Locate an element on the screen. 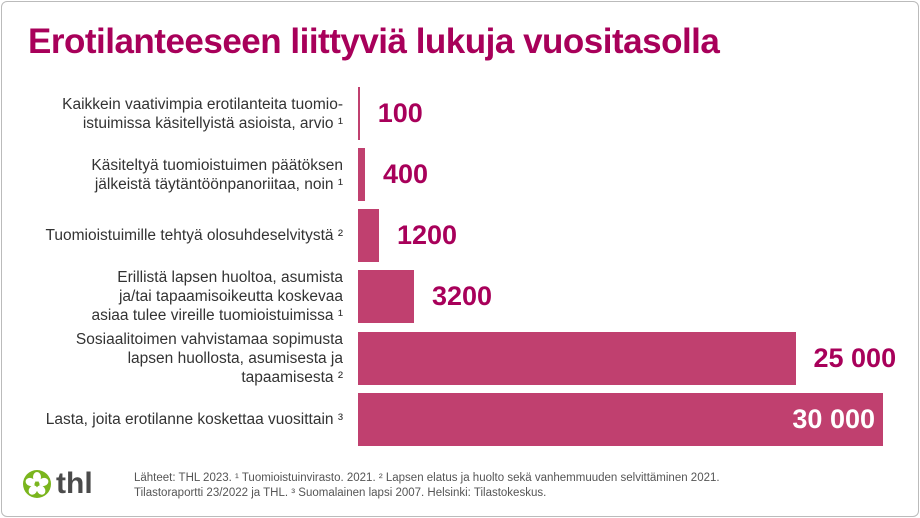 The height and width of the screenshot is (518, 920). category-label-line: Sosiaalitoimen vahvistamaa sopimusta is located at coordinates (209, 339).